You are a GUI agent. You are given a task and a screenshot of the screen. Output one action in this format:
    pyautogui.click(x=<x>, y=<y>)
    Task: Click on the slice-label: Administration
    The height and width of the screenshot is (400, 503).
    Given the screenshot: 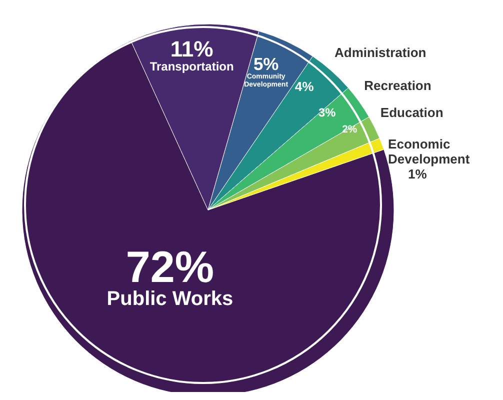 What is the action you would take?
    pyautogui.click(x=380, y=52)
    